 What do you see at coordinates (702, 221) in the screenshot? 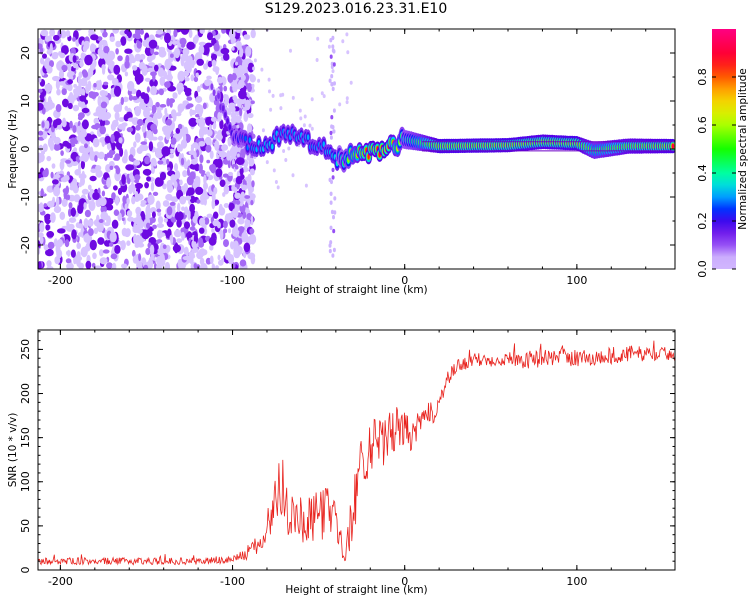
I see `colorbar-tick-label: 0.2` at bounding box center [702, 221].